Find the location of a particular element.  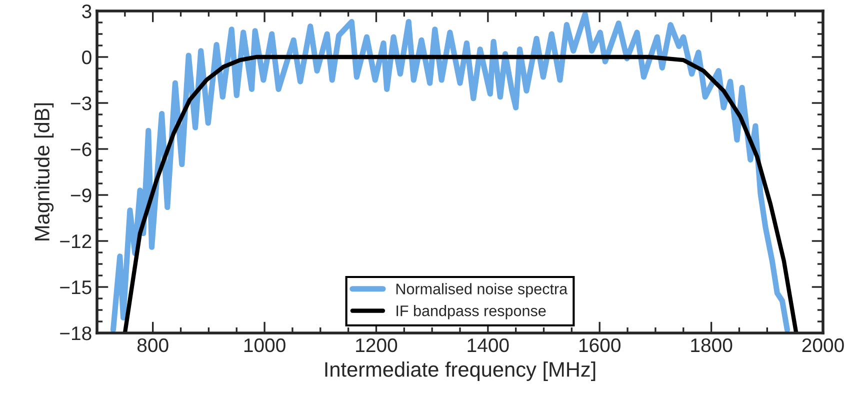

y-tick-label: −18 is located at coordinates (76, 333).